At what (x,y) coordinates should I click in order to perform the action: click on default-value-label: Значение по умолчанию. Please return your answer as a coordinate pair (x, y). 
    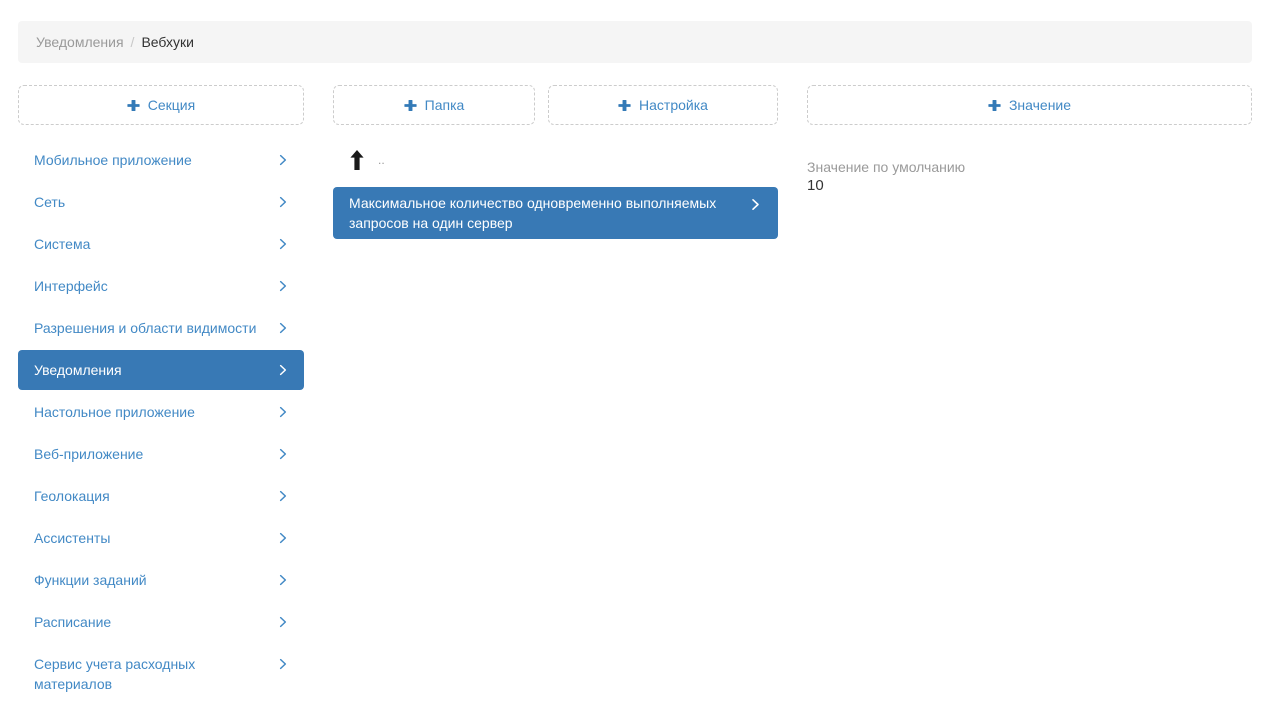
    Looking at the image, I should click on (886, 167).